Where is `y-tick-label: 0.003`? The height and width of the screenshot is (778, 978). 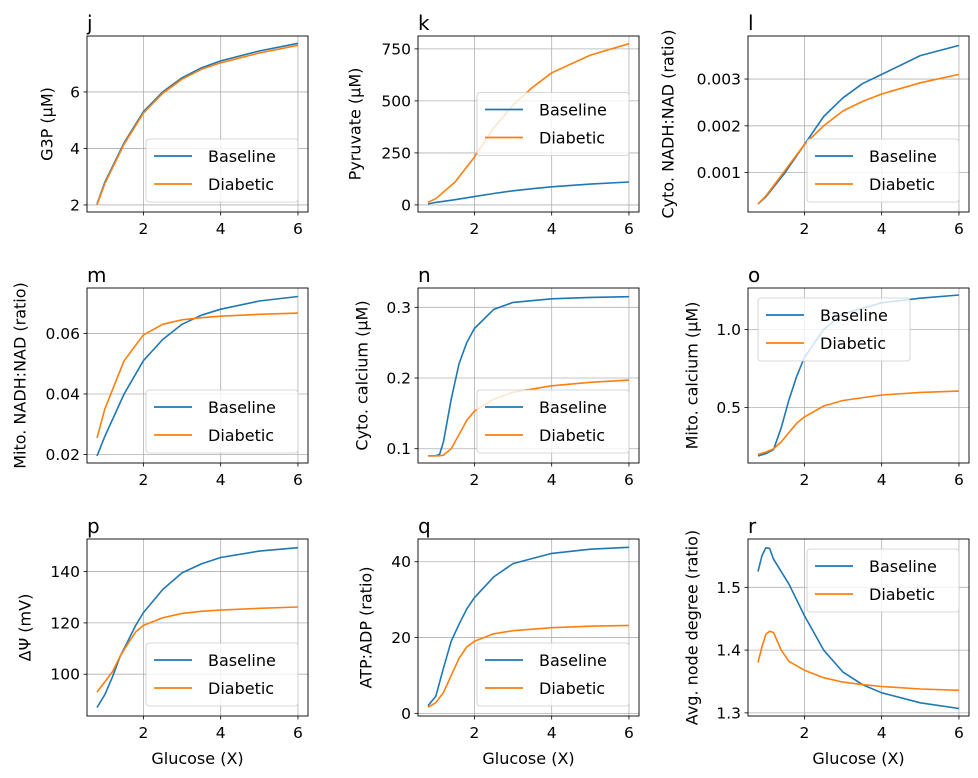 y-tick-label: 0.003 is located at coordinates (719, 80).